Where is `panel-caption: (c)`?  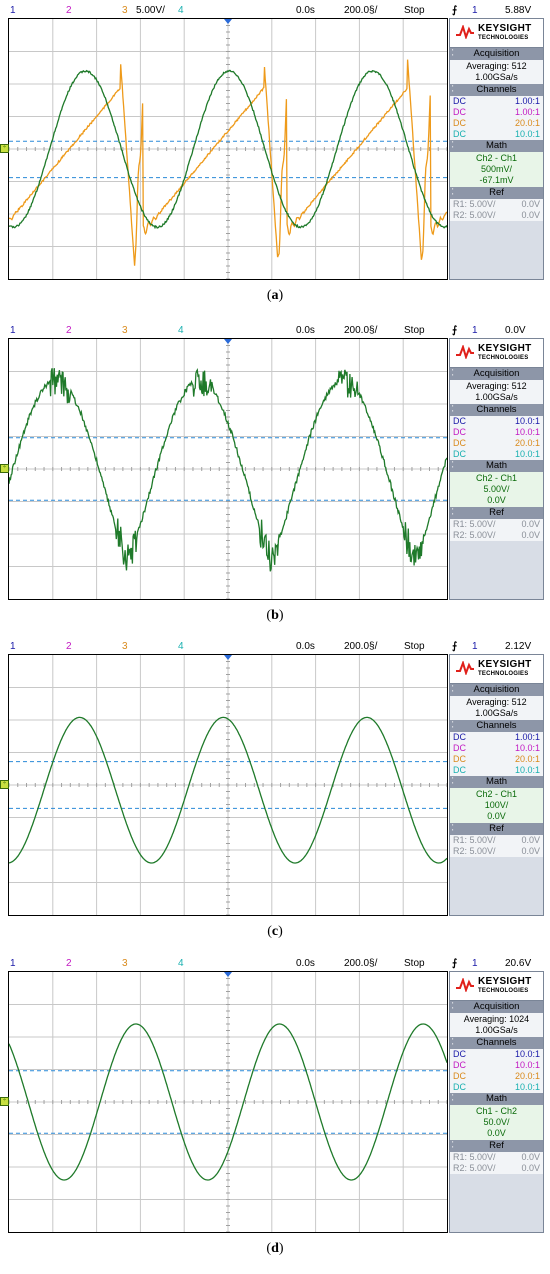 panel-caption: (c) is located at coordinates (275, 931).